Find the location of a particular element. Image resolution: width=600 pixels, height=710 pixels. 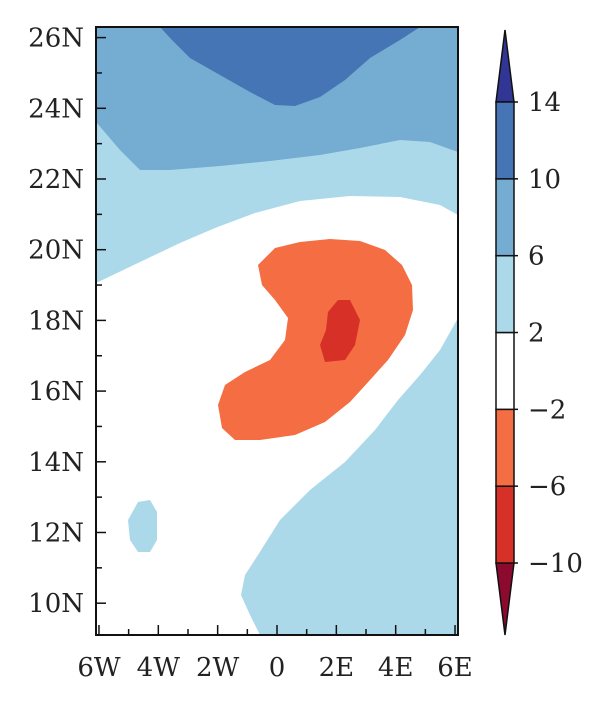

y-tick-label-5: 20N is located at coordinates (56, 251).